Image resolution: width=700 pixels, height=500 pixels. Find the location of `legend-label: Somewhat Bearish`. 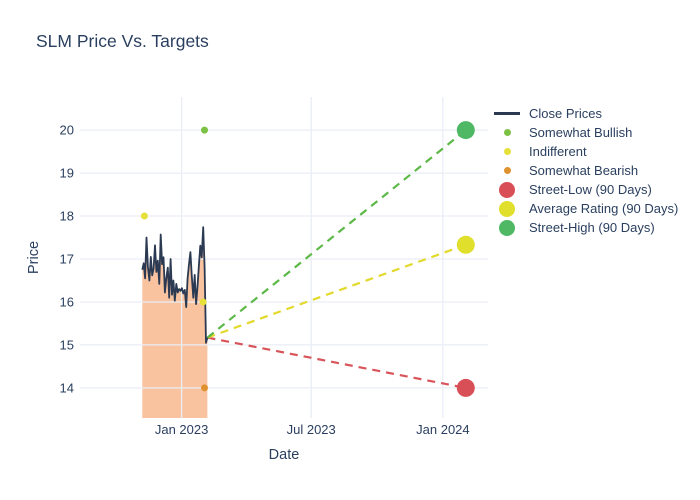

legend-label: Somewhat Bearish is located at coordinates (584, 170).